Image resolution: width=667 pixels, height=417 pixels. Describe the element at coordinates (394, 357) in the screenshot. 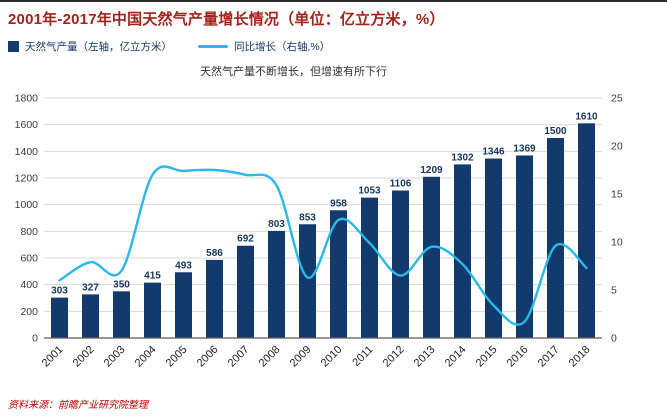

I see `x-axis-label: 2012` at that location.